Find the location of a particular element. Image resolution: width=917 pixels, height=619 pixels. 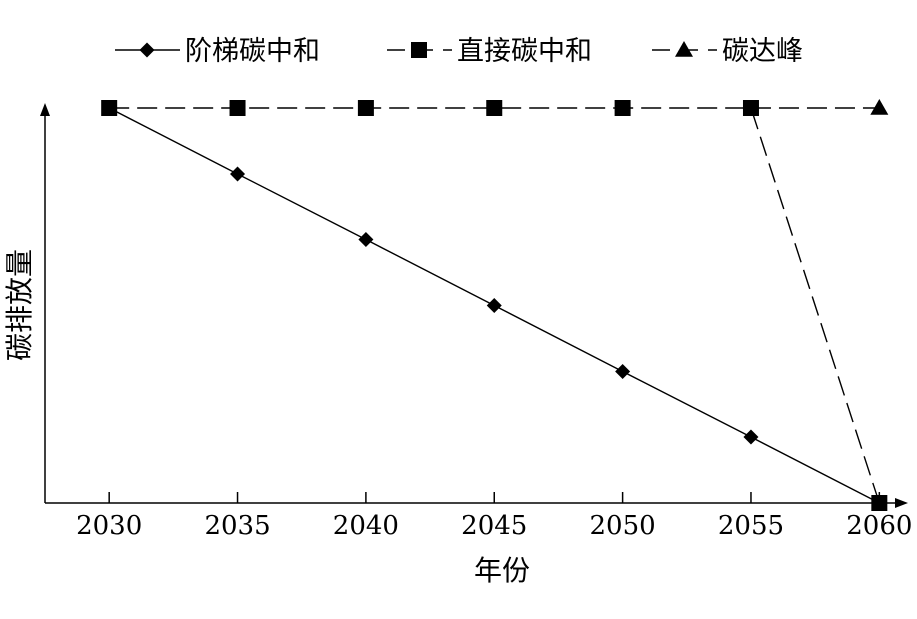

data-point-triangle is located at coordinates (879, 107).